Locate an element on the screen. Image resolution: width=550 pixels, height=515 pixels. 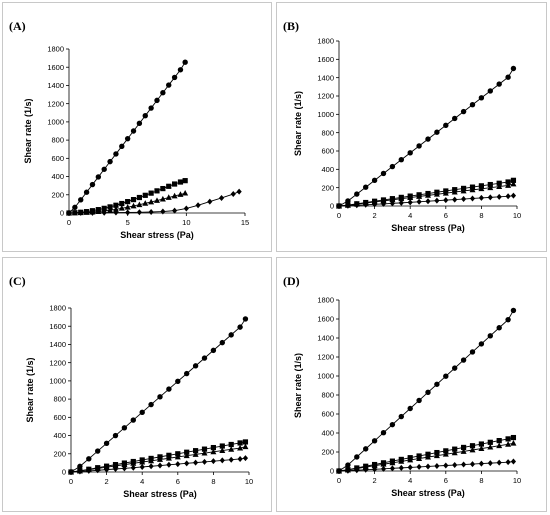
series-diamond is located at coordinates (154, 202).